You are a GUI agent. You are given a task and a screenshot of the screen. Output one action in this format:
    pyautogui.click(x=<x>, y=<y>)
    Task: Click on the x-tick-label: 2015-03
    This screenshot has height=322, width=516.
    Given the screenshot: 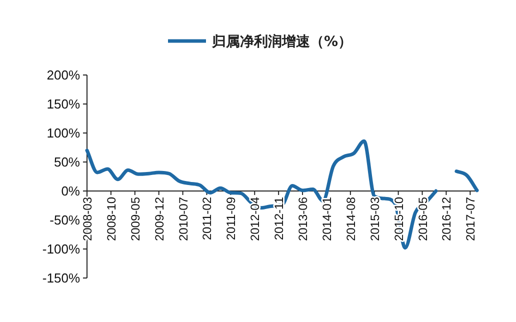 What is the action you would take?
    pyautogui.click(x=375, y=219)
    